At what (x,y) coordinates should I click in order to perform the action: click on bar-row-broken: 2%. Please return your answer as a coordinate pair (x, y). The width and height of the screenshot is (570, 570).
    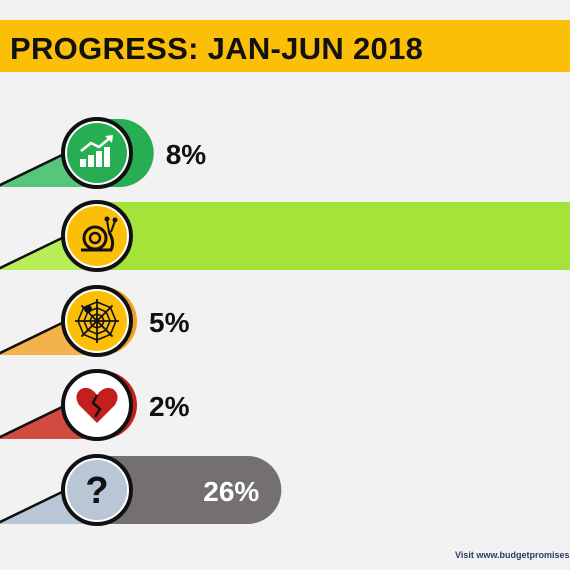
    Looking at the image, I should click on (95, 405).